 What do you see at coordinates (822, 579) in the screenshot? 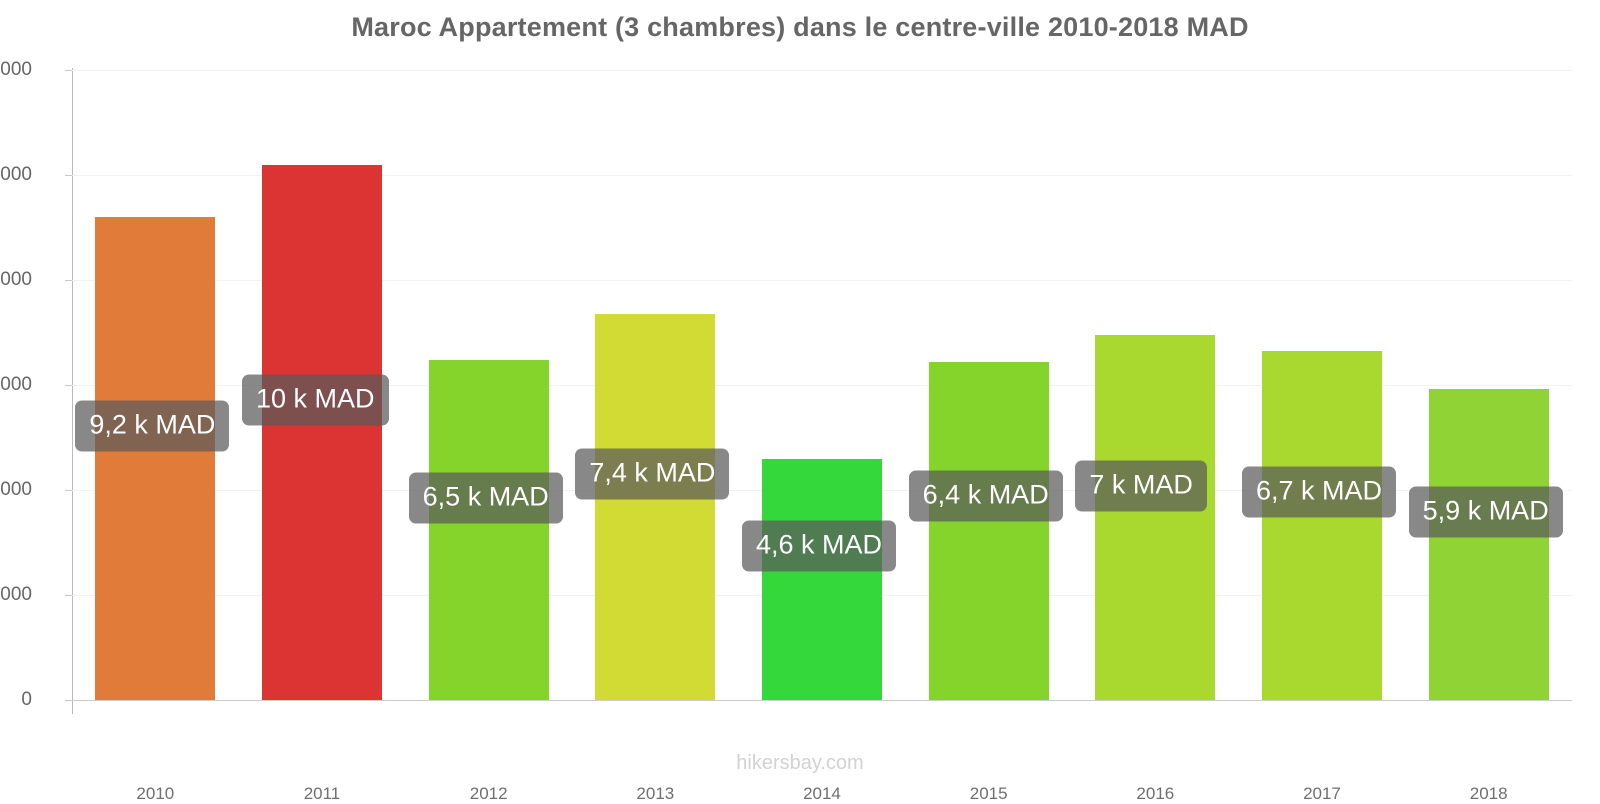
I see `bar-2014` at bounding box center [822, 579].